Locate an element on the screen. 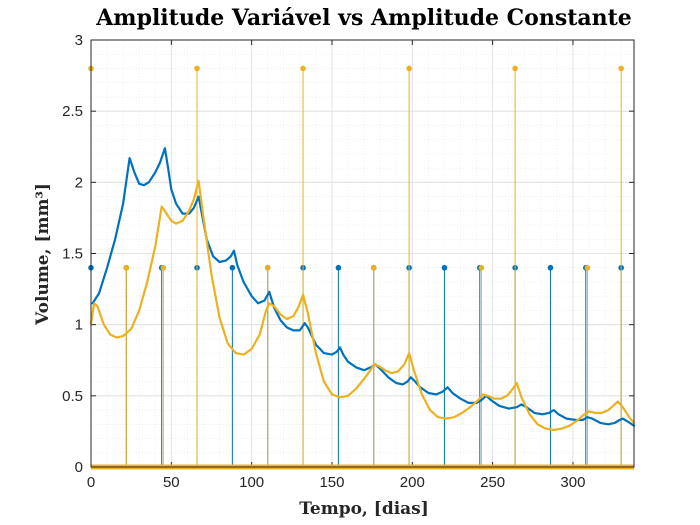  y-tick-labels: 0 0.5 1 1.5 2 2.5 3 is located at coordinates (72, 254).